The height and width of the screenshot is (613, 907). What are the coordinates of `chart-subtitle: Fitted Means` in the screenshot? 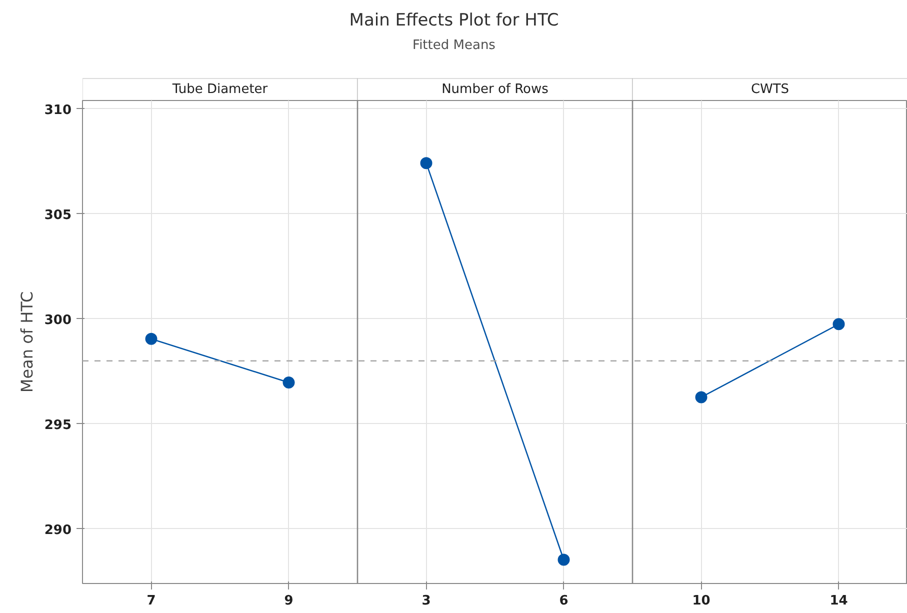 It's located at (454, 45).